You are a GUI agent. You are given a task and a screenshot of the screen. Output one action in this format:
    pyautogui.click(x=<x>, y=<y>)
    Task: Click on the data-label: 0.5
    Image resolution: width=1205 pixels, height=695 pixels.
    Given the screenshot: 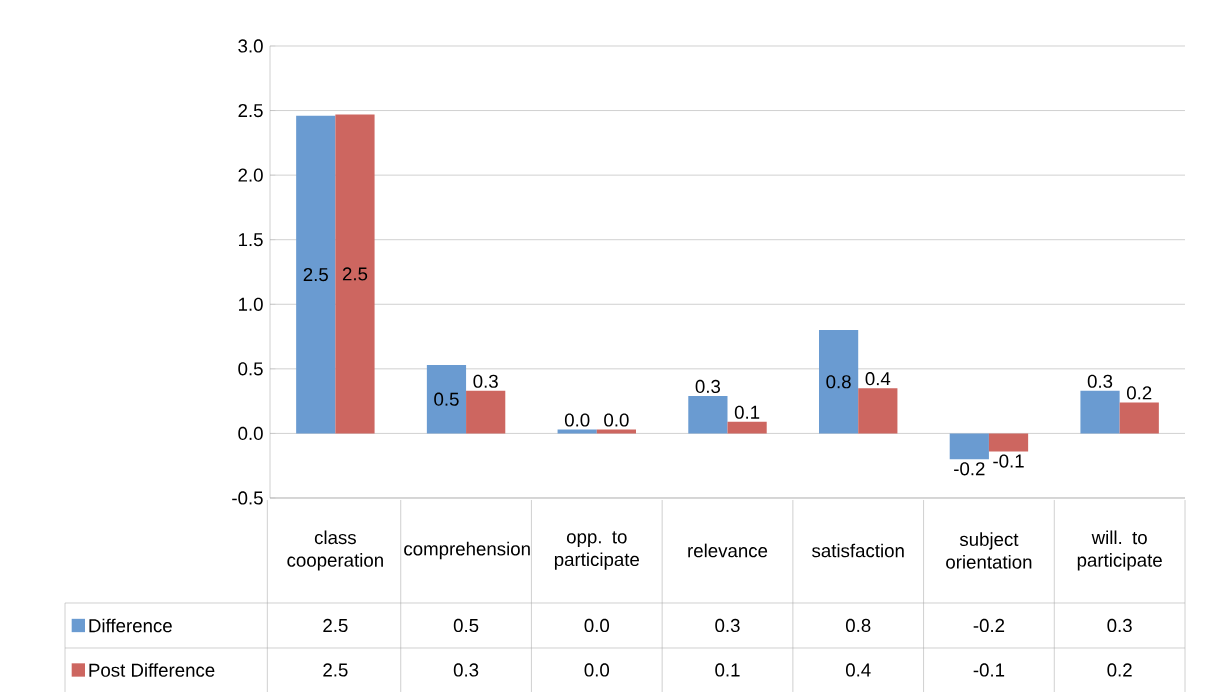 What is the action you would take?
    pyautogui.click(x=466, y=625)
    